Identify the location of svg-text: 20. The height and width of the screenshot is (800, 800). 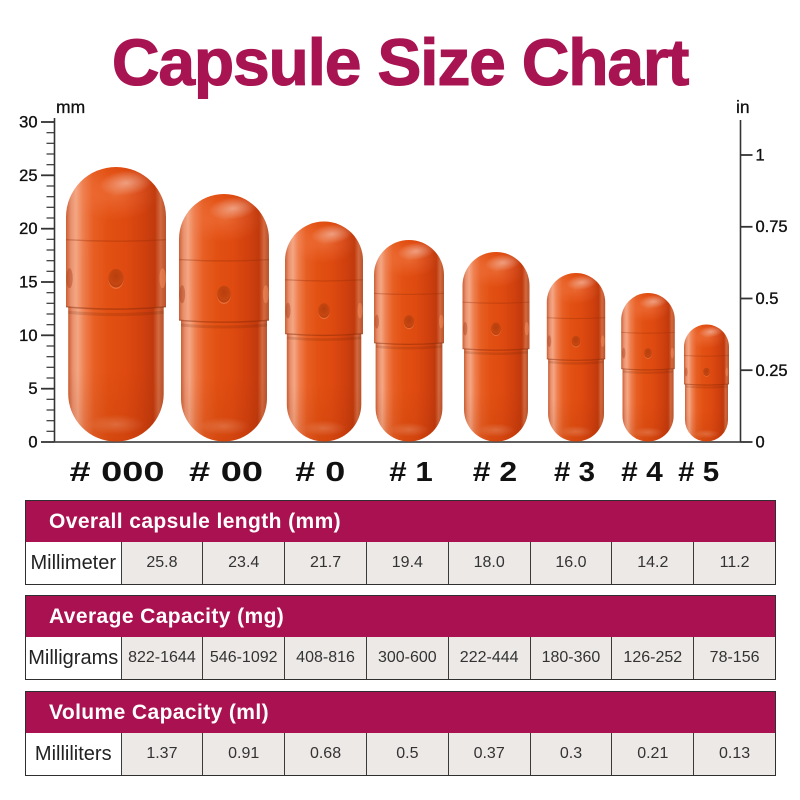
(28, 229).